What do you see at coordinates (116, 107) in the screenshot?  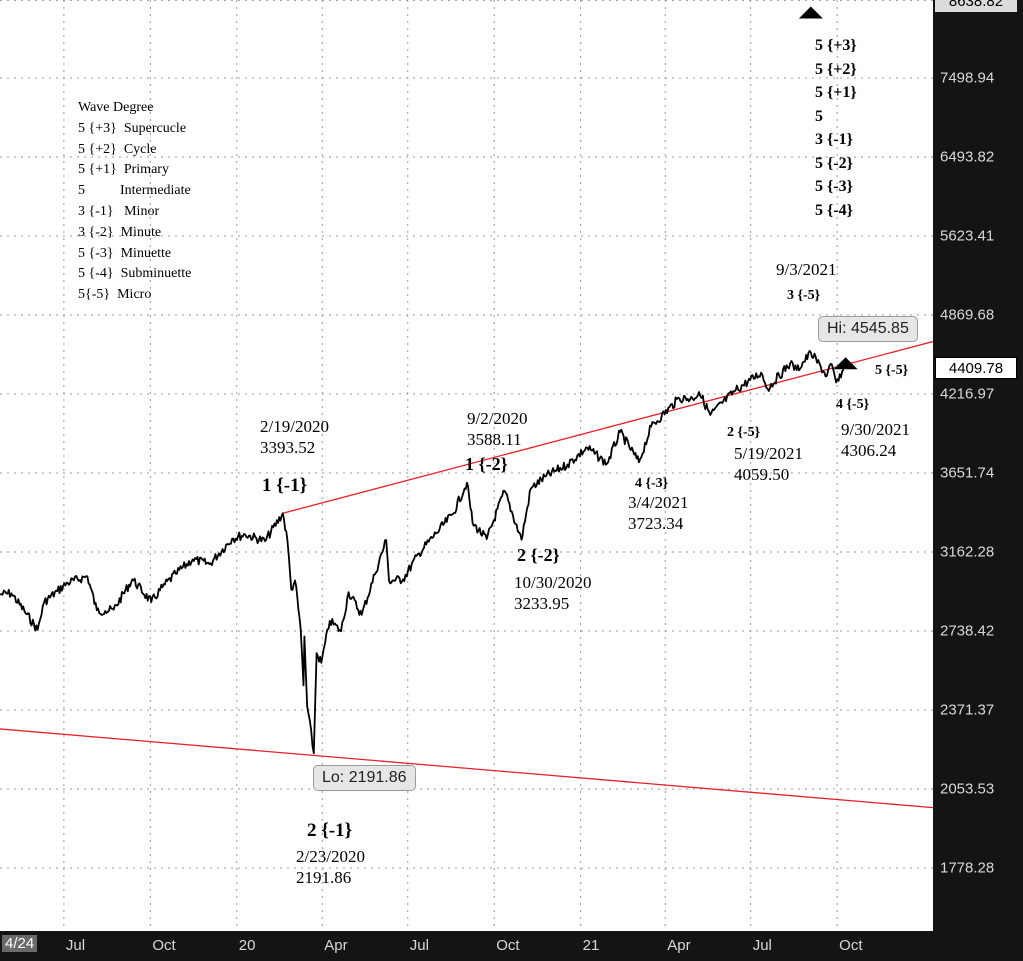 I see `legend-title: Wave Degree` at bounding box center [116, 107].